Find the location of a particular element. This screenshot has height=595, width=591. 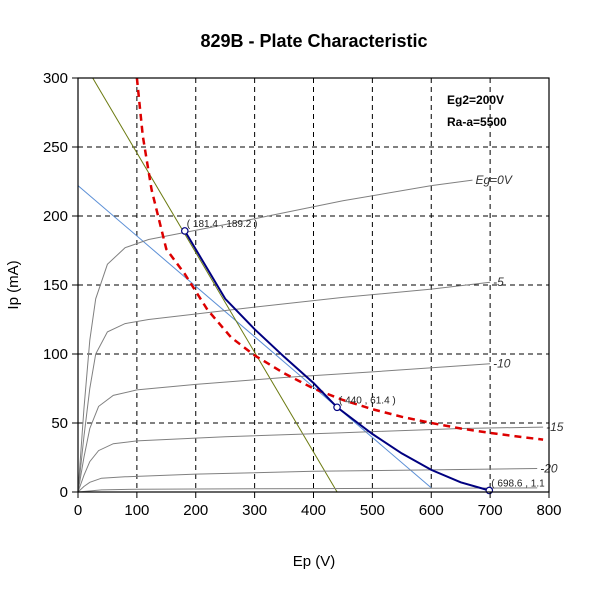

x-tick-label: 600 is located at coordinates (431, 510).